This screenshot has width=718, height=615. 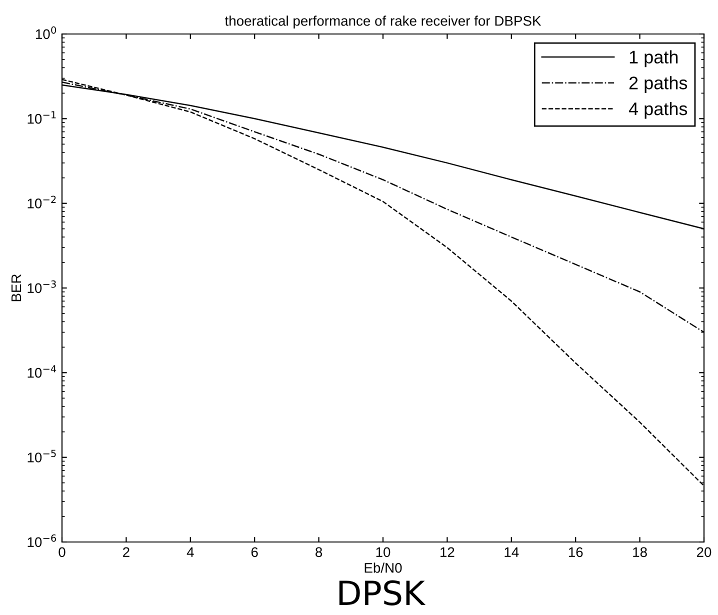 I want to click on x-tick-label: 10, so click(x=383, y=552).